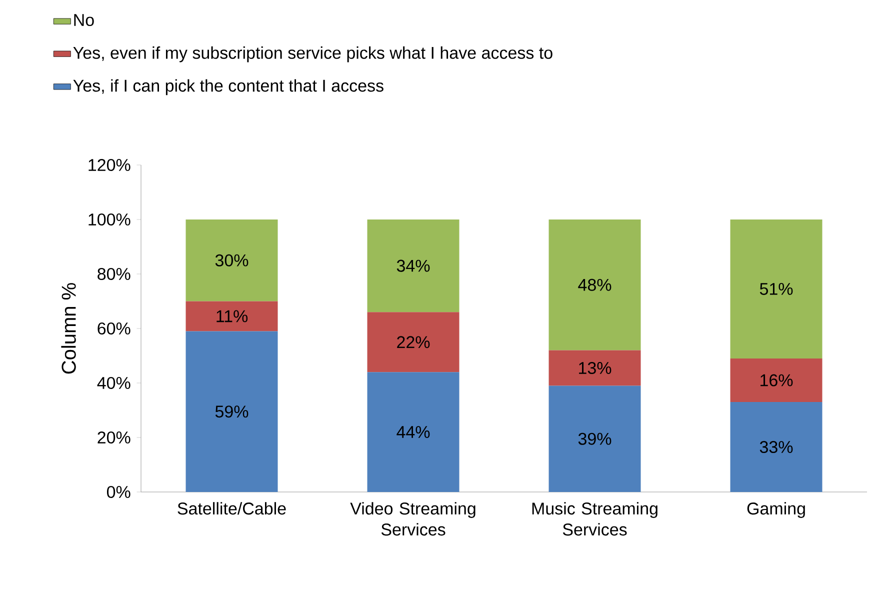  I want to click on data-label: 30%, so click(231, 260).